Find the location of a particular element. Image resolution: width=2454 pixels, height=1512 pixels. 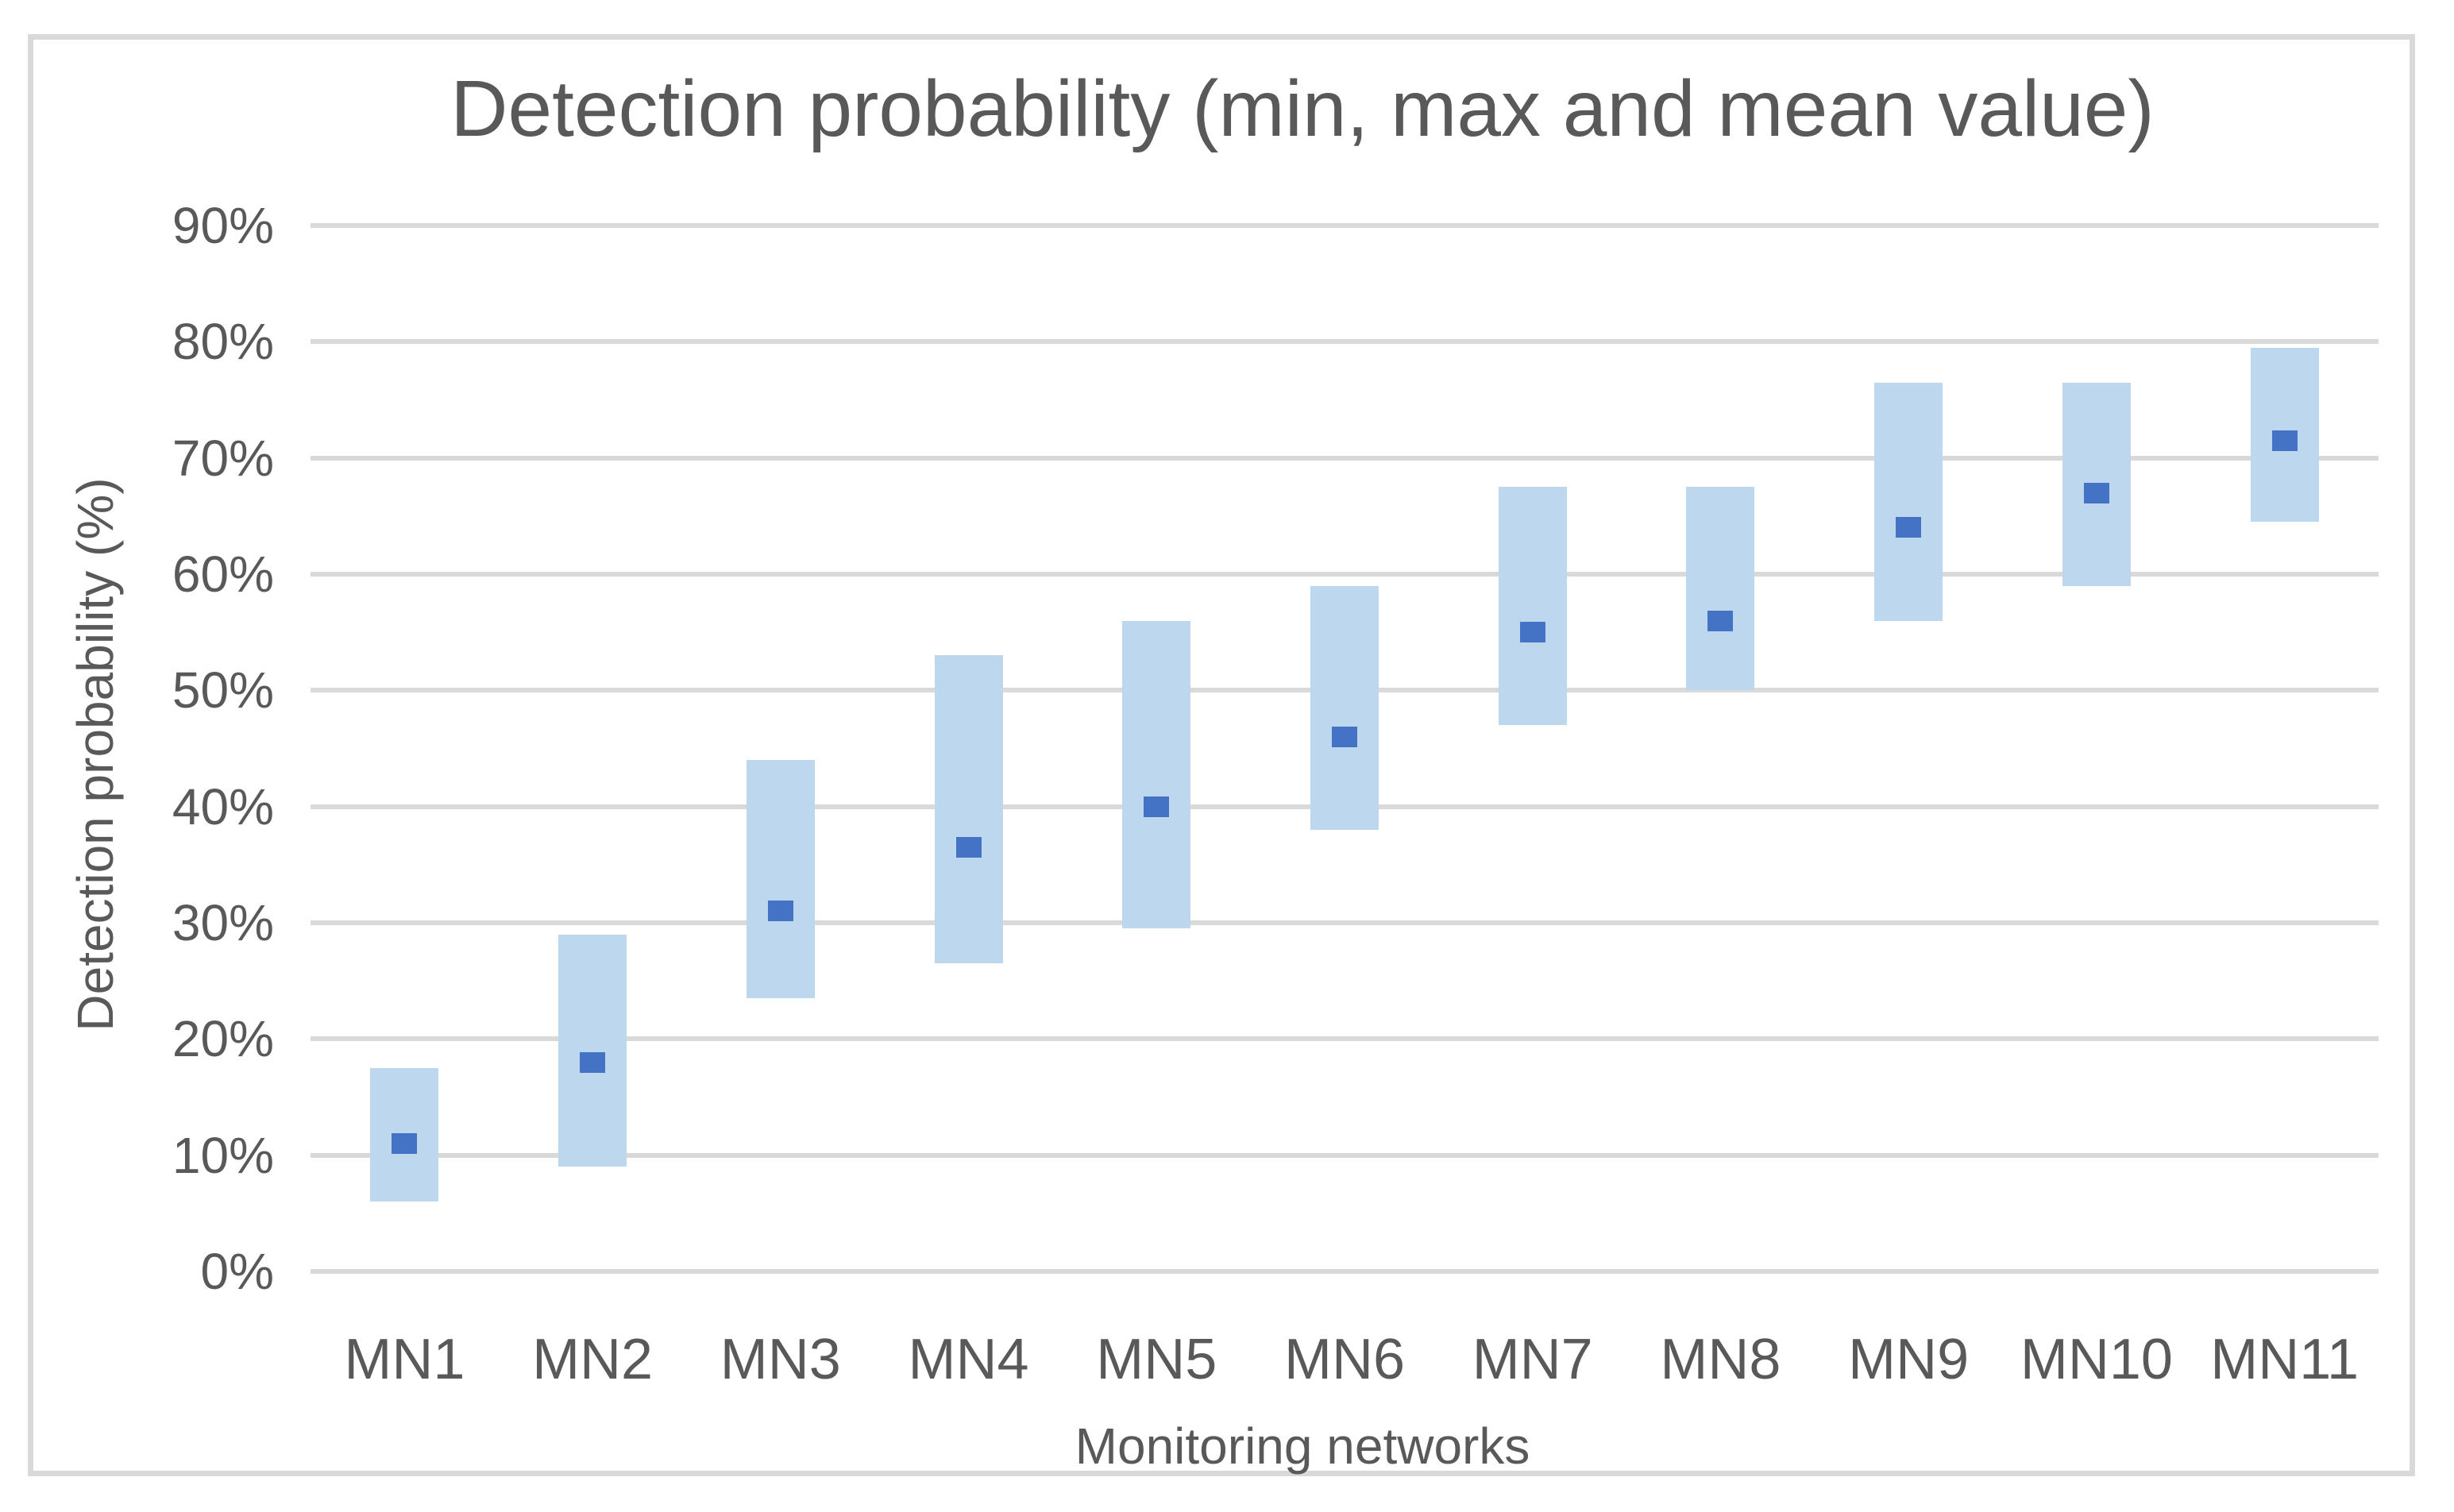

x-axis-title: Monitoring networks is located at coordinates (1302, 1446).